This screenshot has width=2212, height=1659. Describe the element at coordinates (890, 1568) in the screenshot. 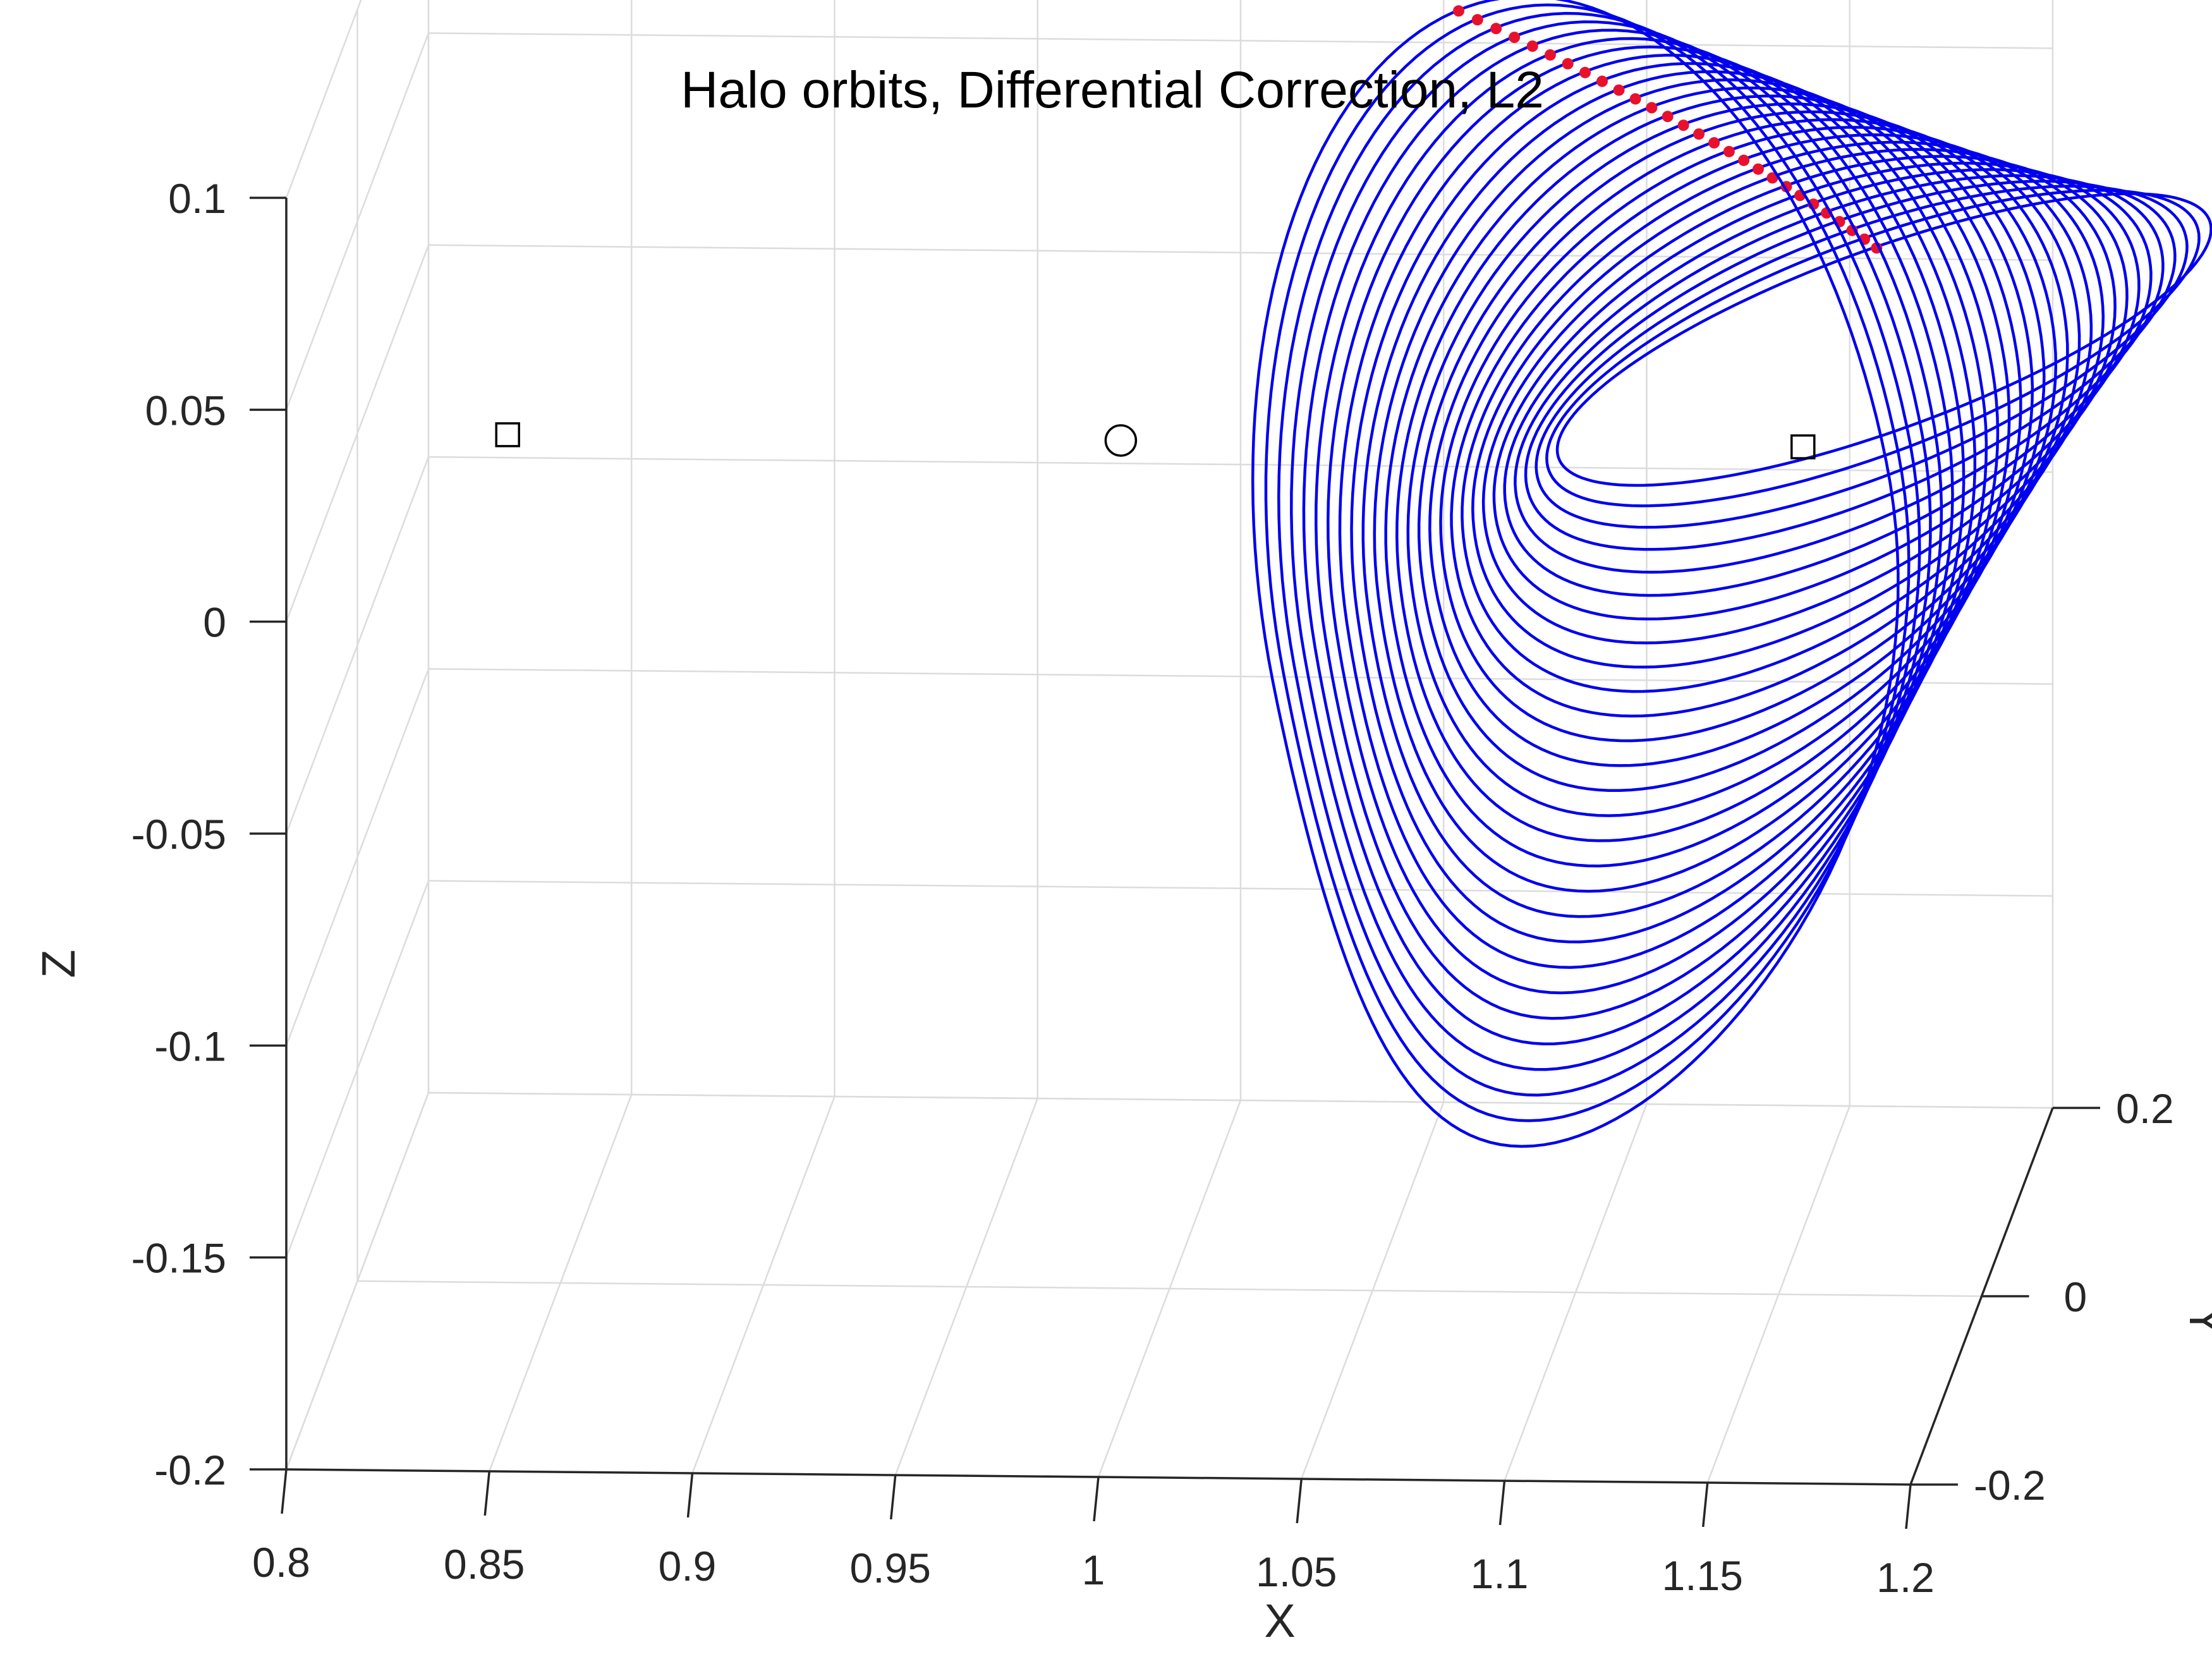

I see `x-tick-label: 0.95` at that location.